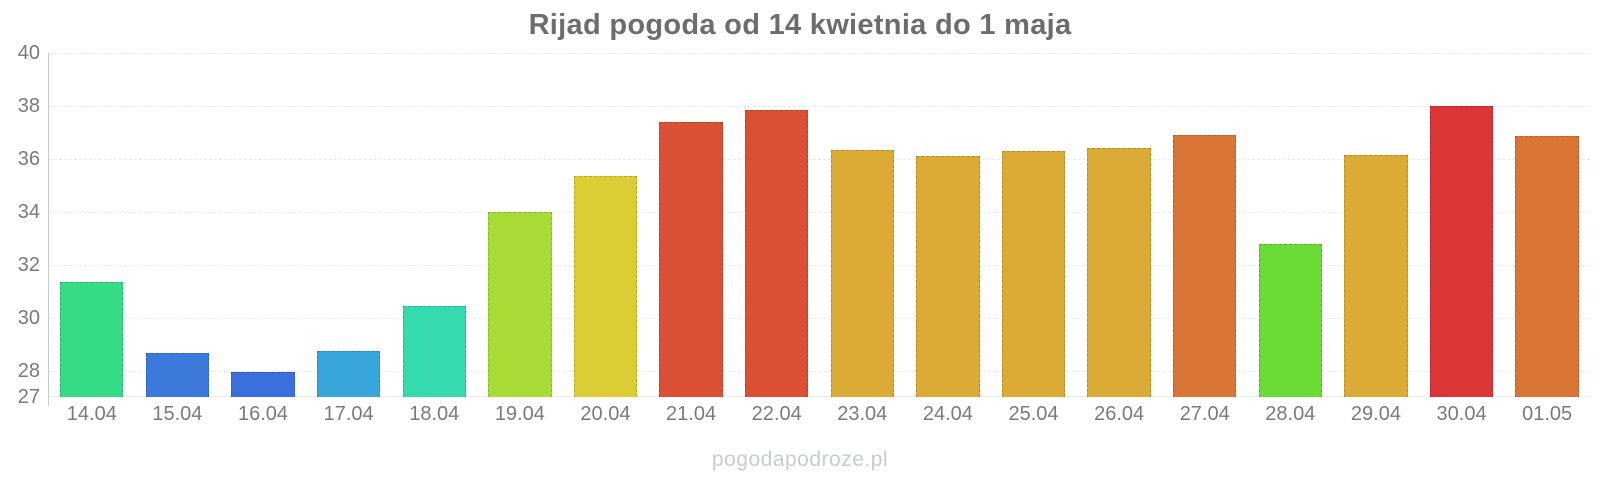  What do you see at coordinates (28, 317) in the screenshot?
I see `y-tick-label: 30` at bounding box center [28, 317].